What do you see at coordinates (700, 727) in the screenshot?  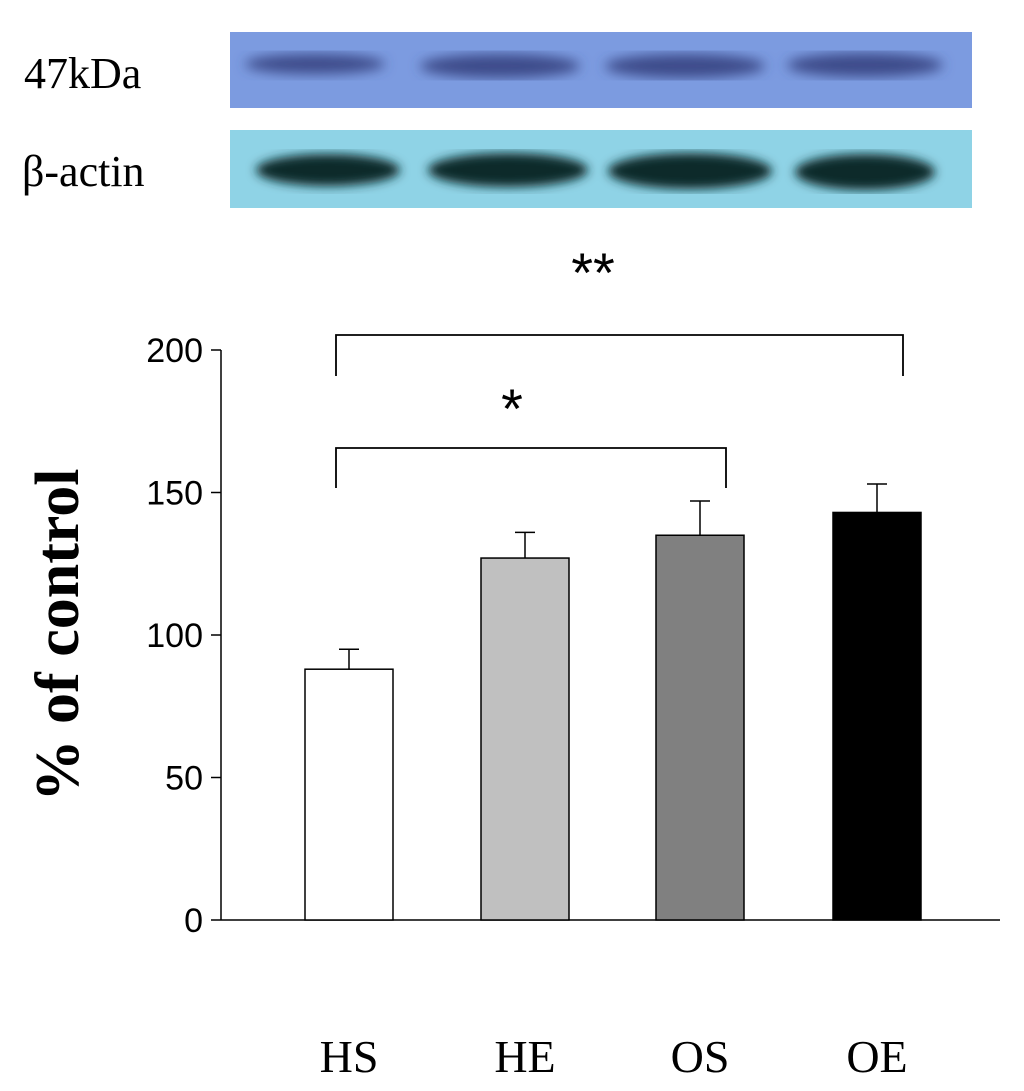 I see `bar-os` at bounding box center [700, 727].